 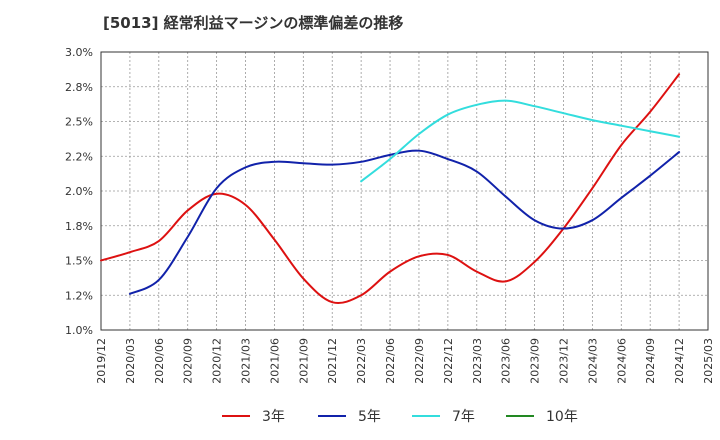 I want to click on legend-swatch-3y, so click(x=236, y=416).